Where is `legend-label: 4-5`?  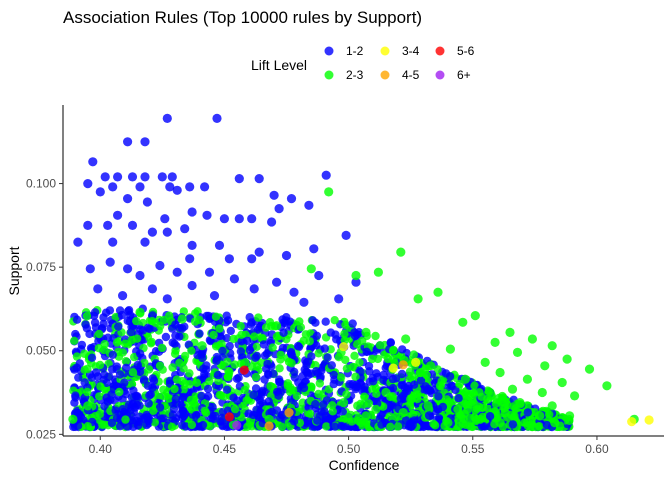 legend-label: 4-5 is located at coordinates (411, 75).